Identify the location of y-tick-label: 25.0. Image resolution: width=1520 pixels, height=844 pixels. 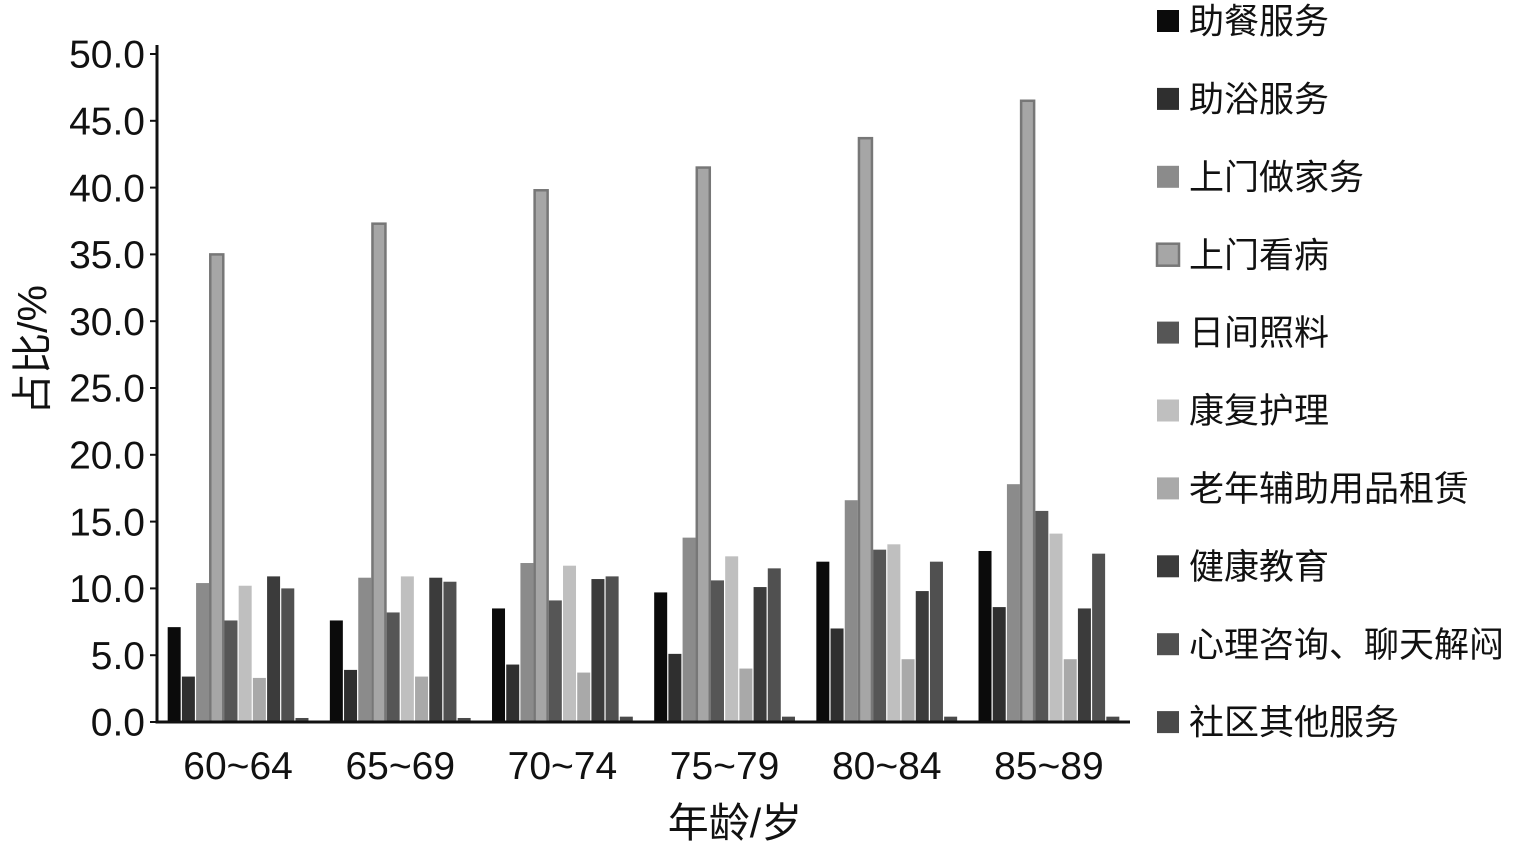
(107, 389).